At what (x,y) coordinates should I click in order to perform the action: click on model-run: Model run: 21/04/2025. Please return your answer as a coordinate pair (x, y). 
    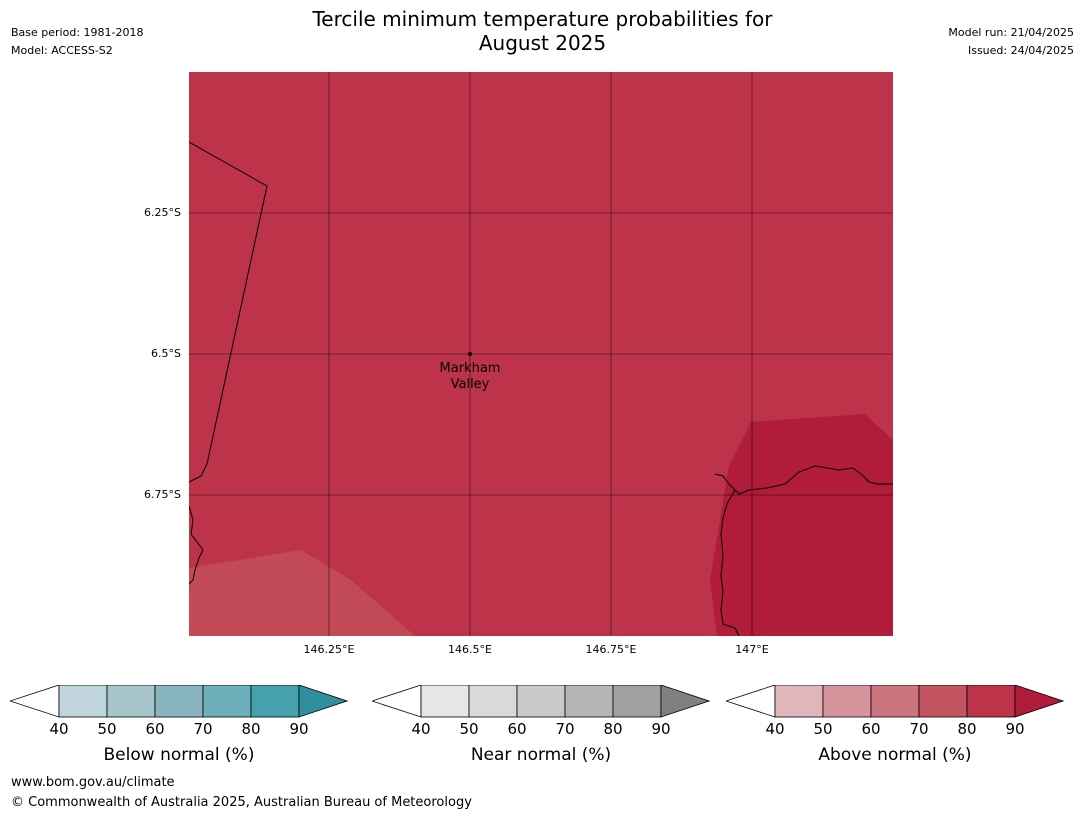
    Looking at the image, I should click on (1011, 32).